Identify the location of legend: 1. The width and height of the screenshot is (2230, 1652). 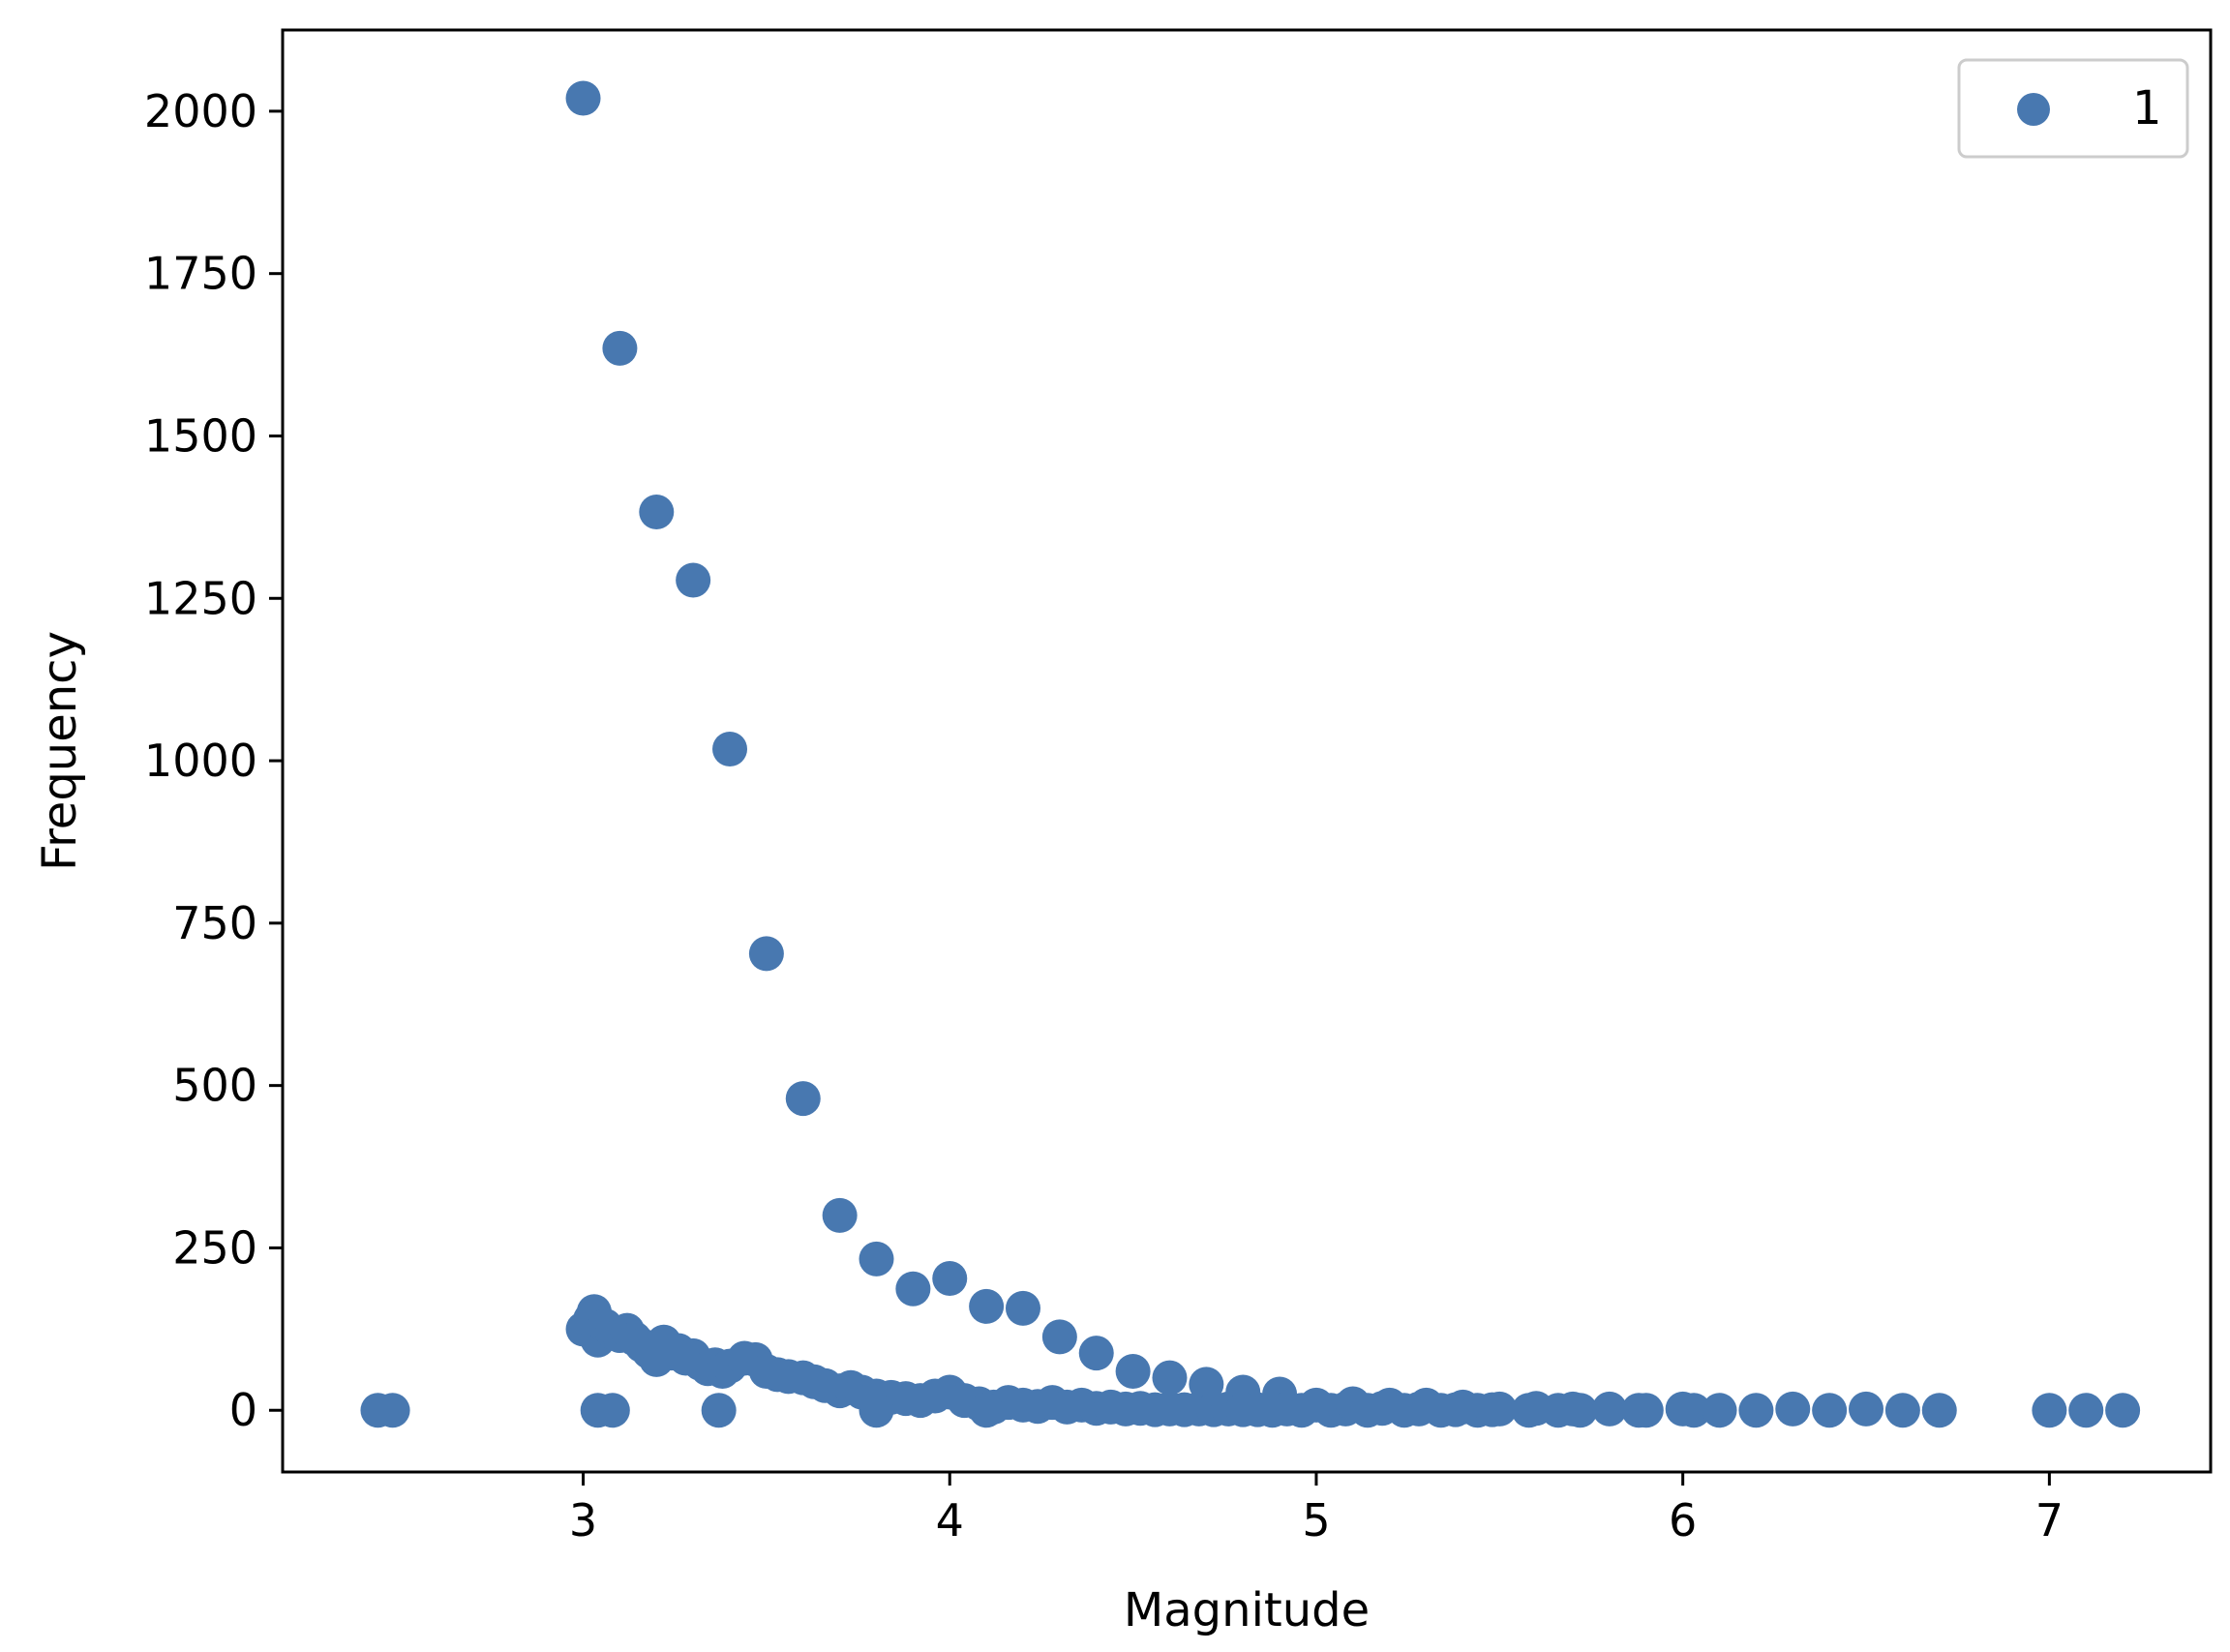
(2073, 109).